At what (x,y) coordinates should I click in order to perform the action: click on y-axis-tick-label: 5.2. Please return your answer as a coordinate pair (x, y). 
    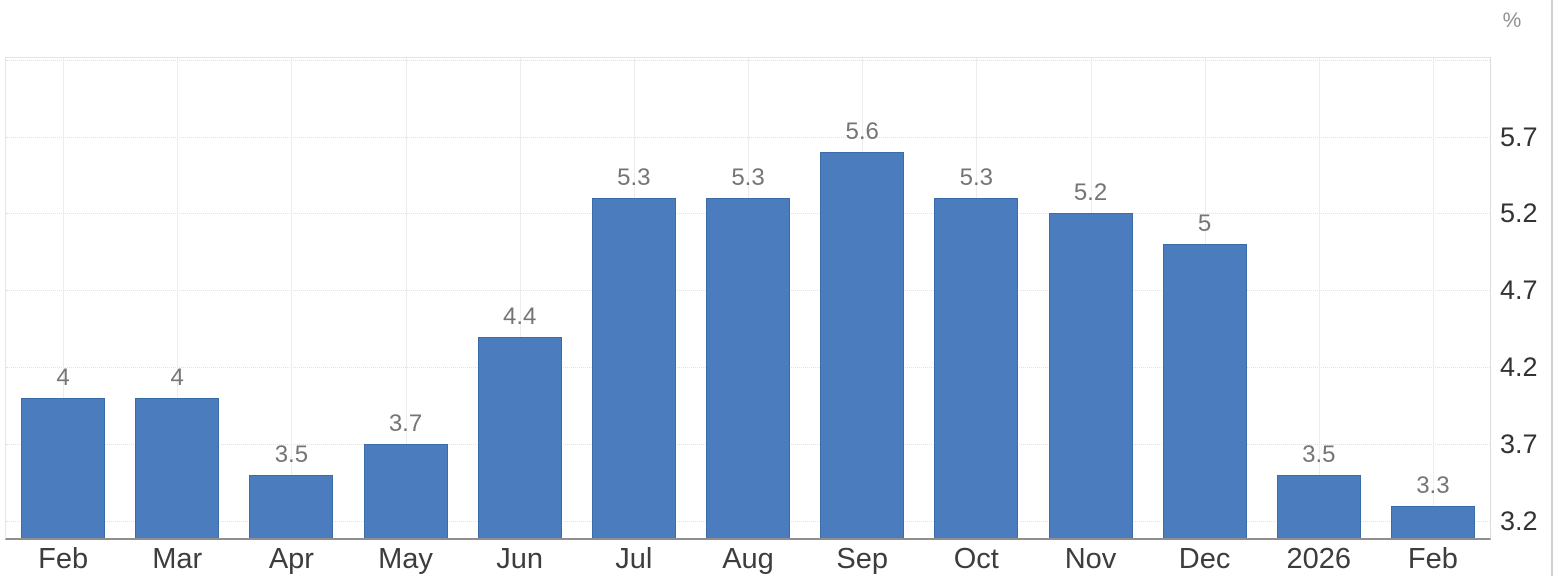
    Looking at the image, I should click on (1519, 213).